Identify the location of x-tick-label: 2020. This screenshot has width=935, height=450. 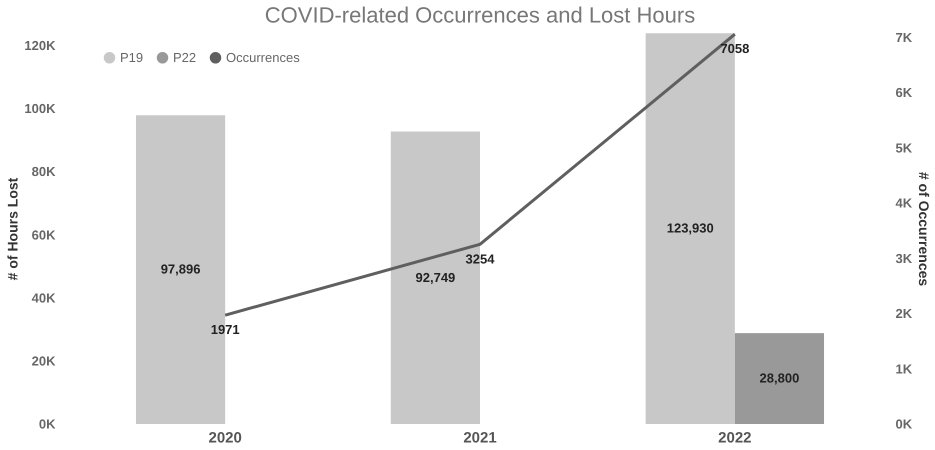
(225, 438).